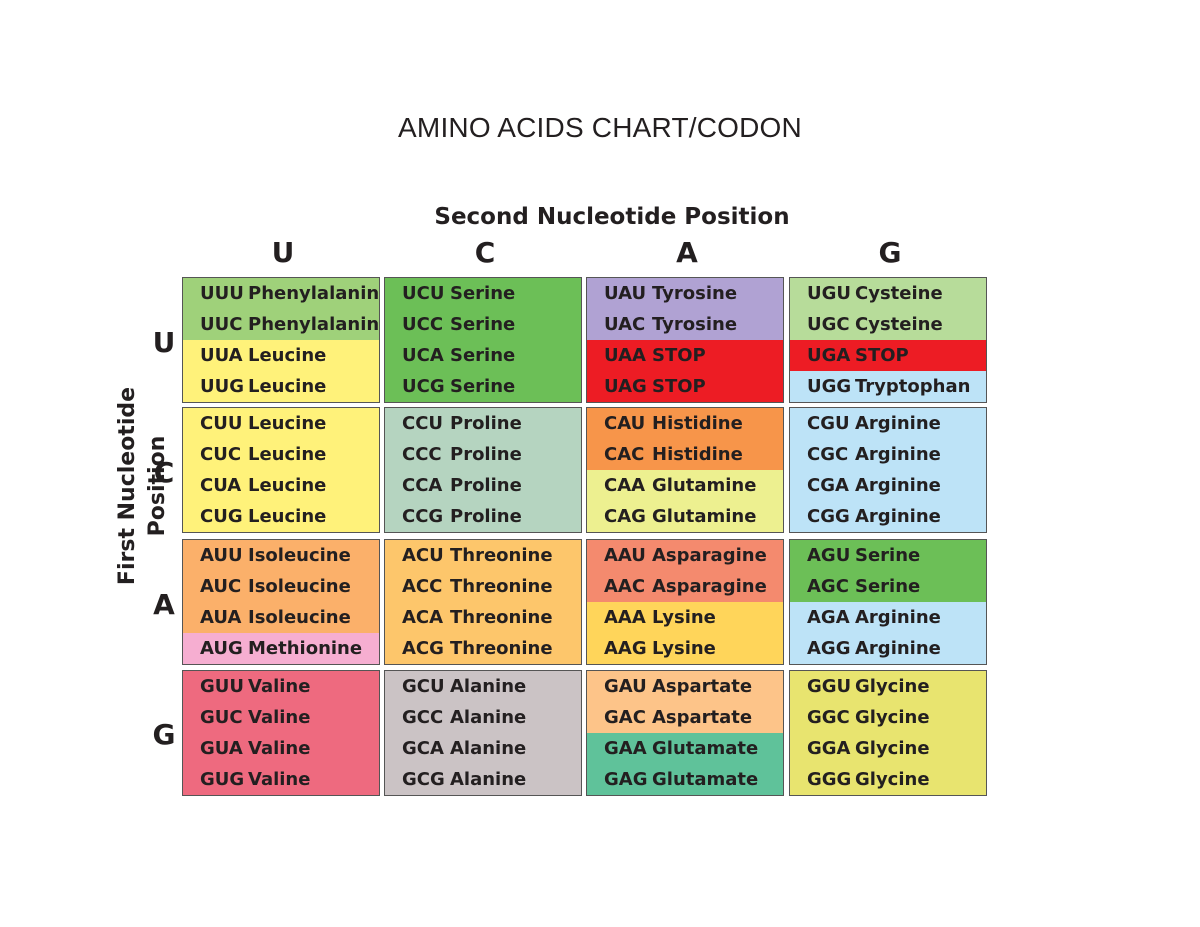 The width and height of the screenshot is (1200, 927). What do you see at coordinates (221, 485) in the screenshot?
I see `codon-label: CUA` at bounding box center [221, 485].